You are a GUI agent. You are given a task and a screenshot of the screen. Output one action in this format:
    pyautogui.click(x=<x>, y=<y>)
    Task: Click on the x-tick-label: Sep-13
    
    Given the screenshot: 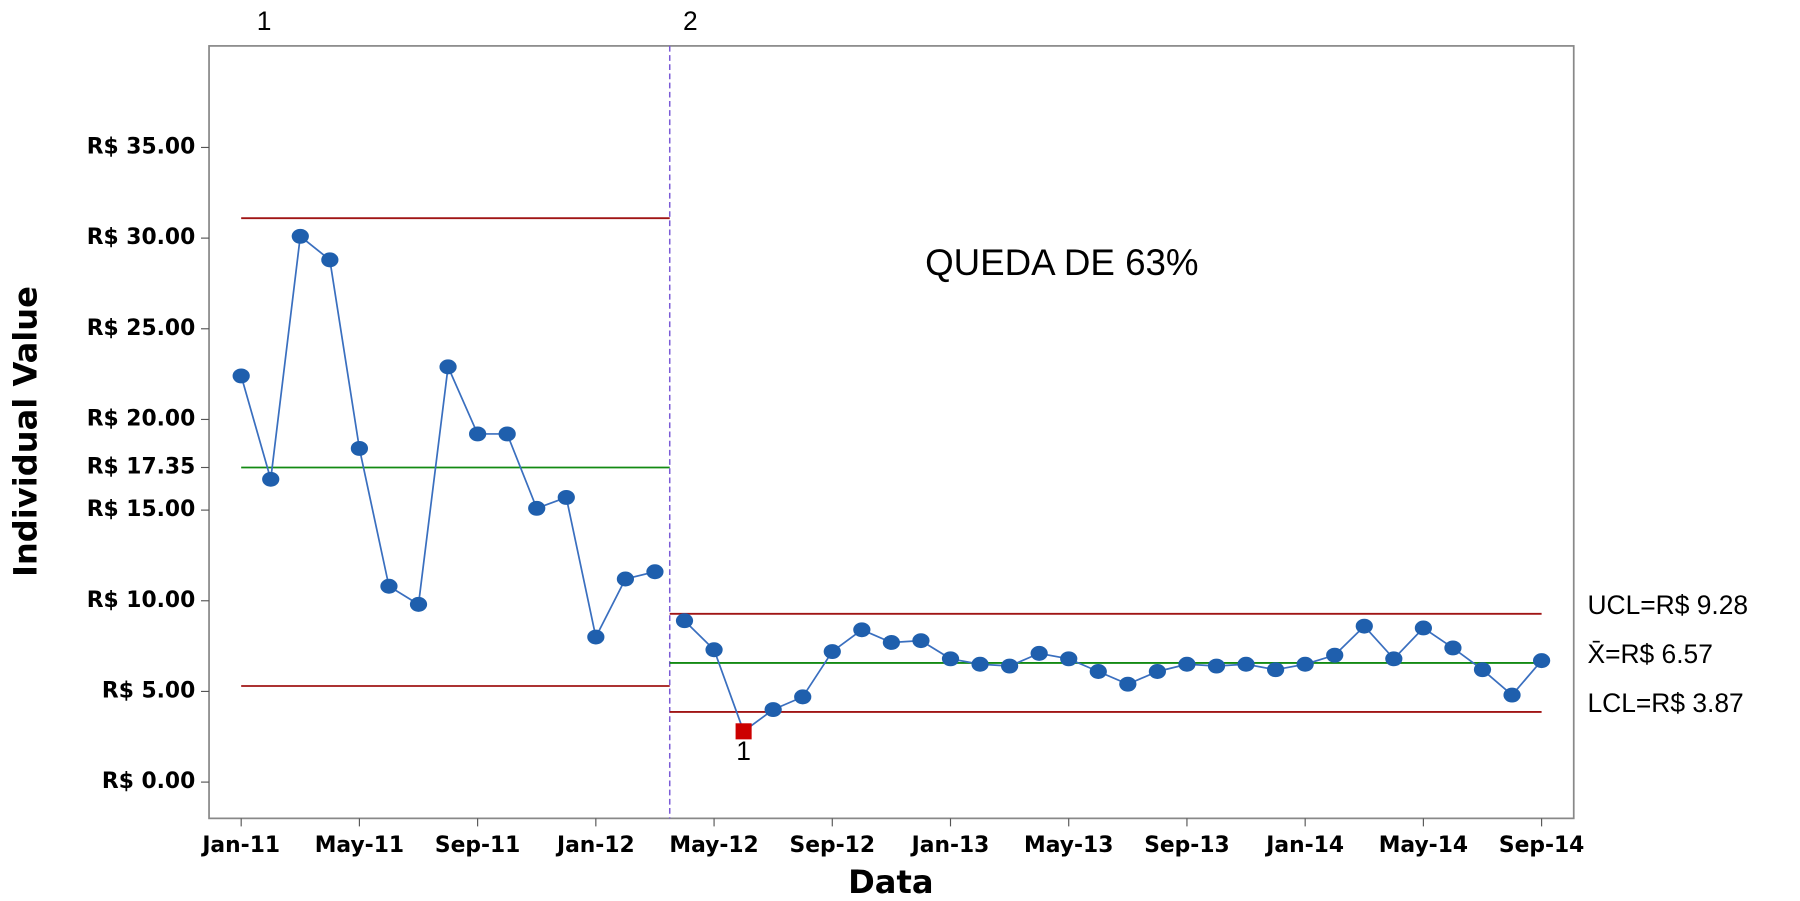 What is the action you would take?
    pyautogui.click(x=1186, y=845)
    